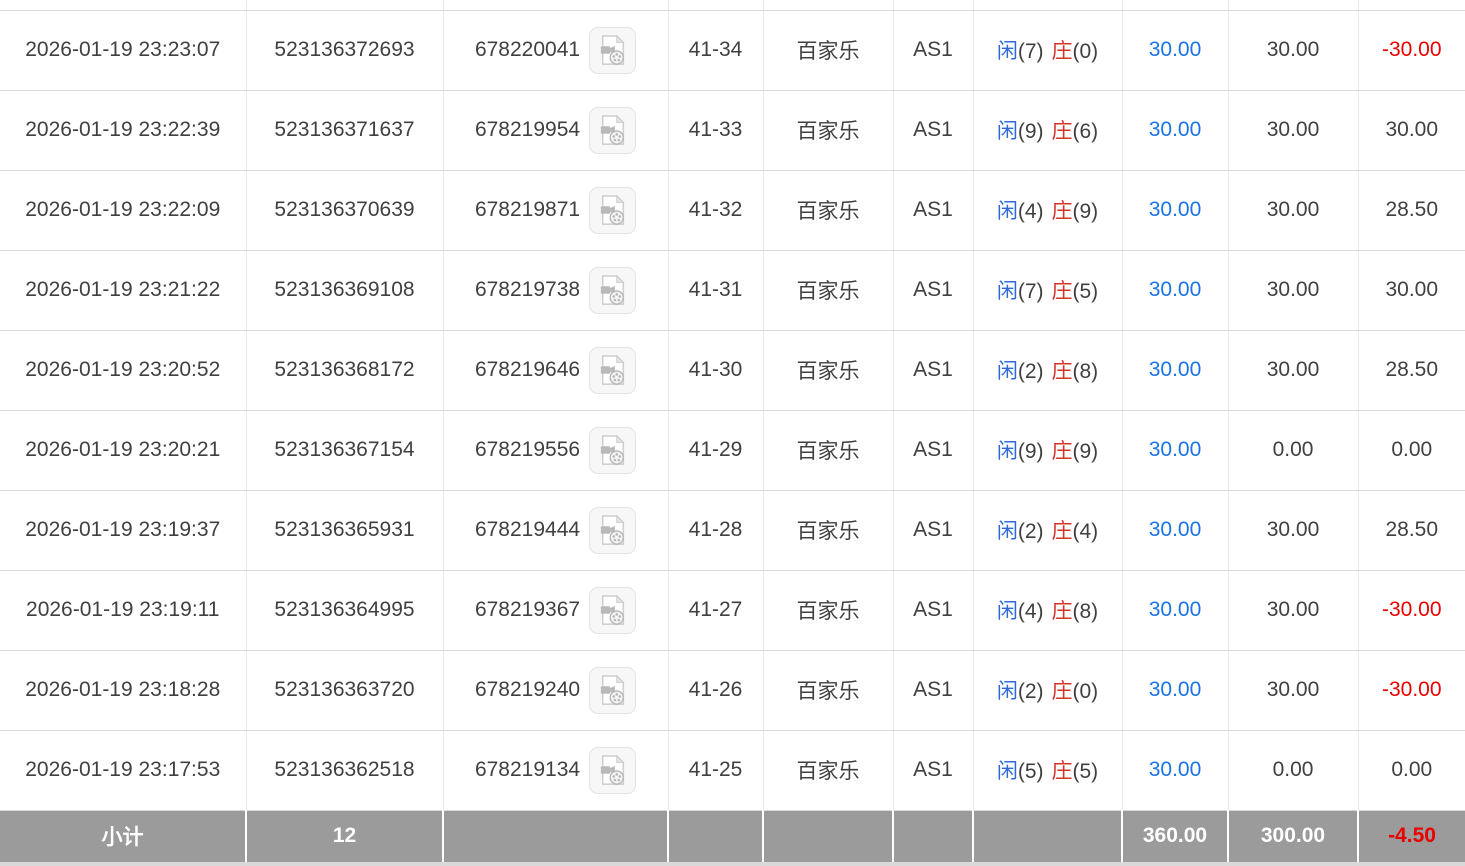 Image resolution: width=1465 pixels, height=866 pixels. I want to click on round-id-group: 678219954, so click(556, 130).